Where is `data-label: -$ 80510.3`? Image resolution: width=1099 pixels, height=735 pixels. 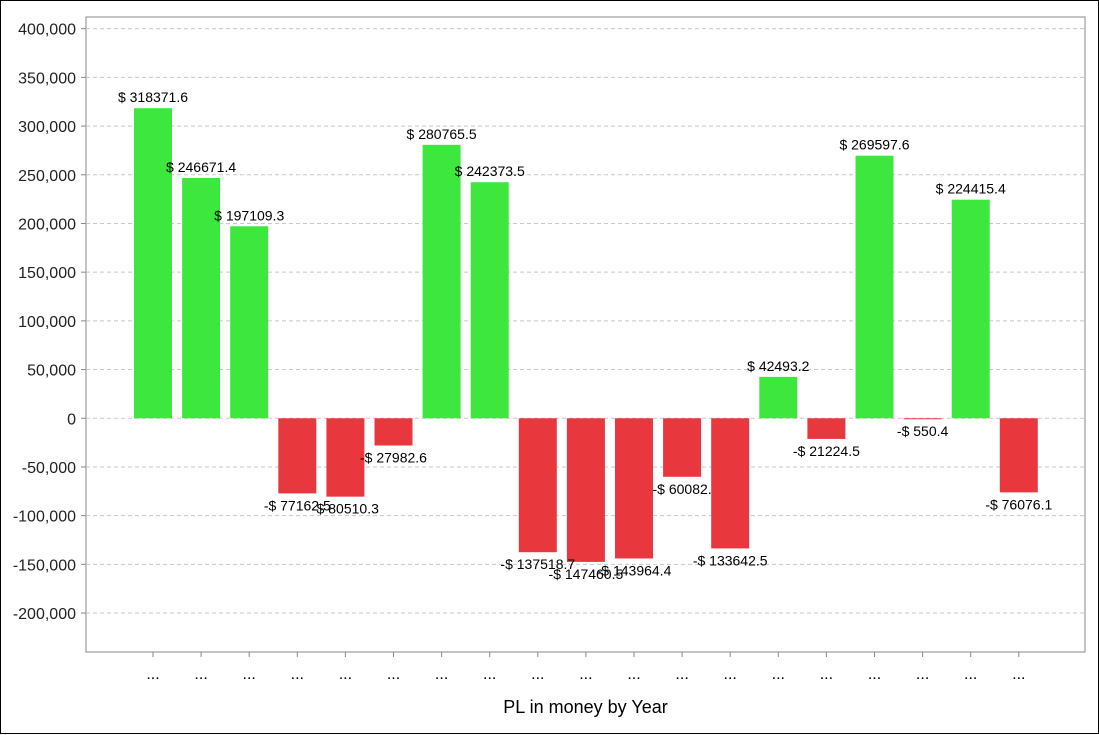 data-label: -$ 80510.3 is located at coordinates (345, 509).